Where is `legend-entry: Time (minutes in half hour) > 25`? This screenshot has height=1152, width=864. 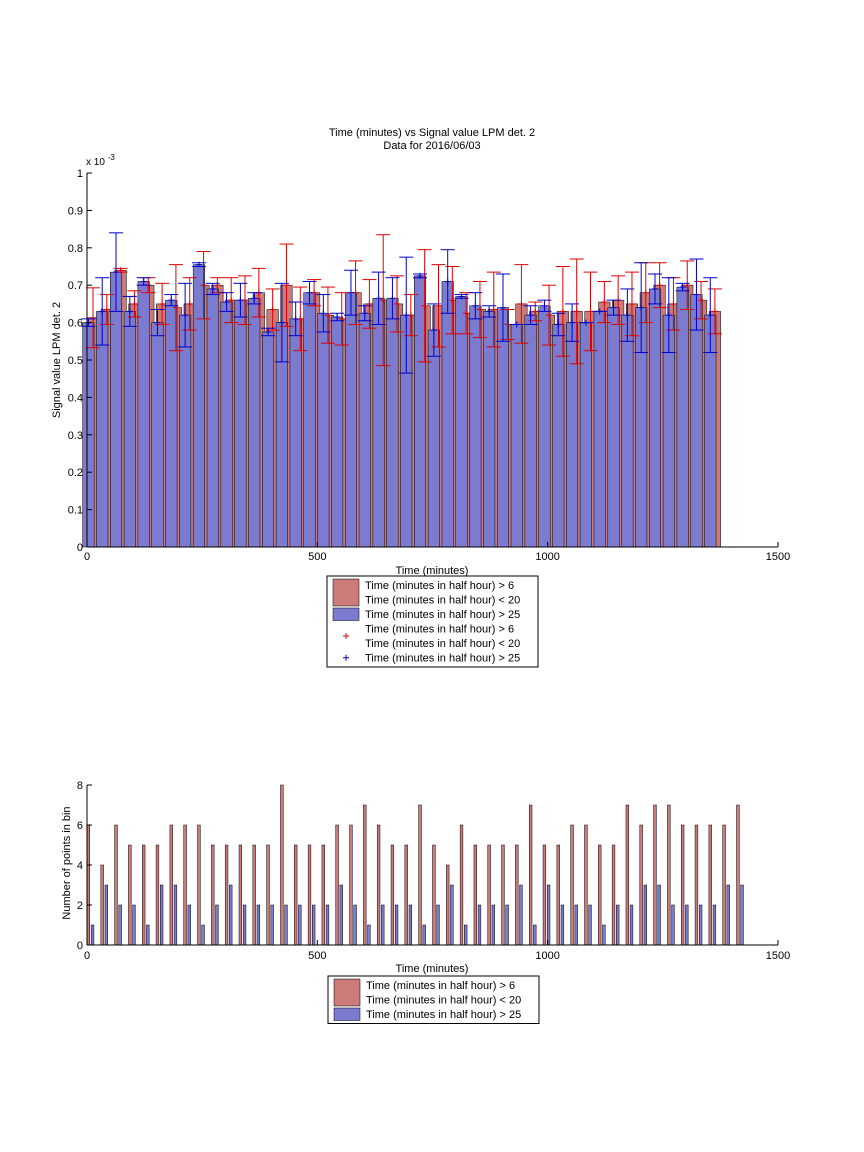
legend-entry: Time (minutes in half hour) > 25 is located at coordinates (427, 1014).